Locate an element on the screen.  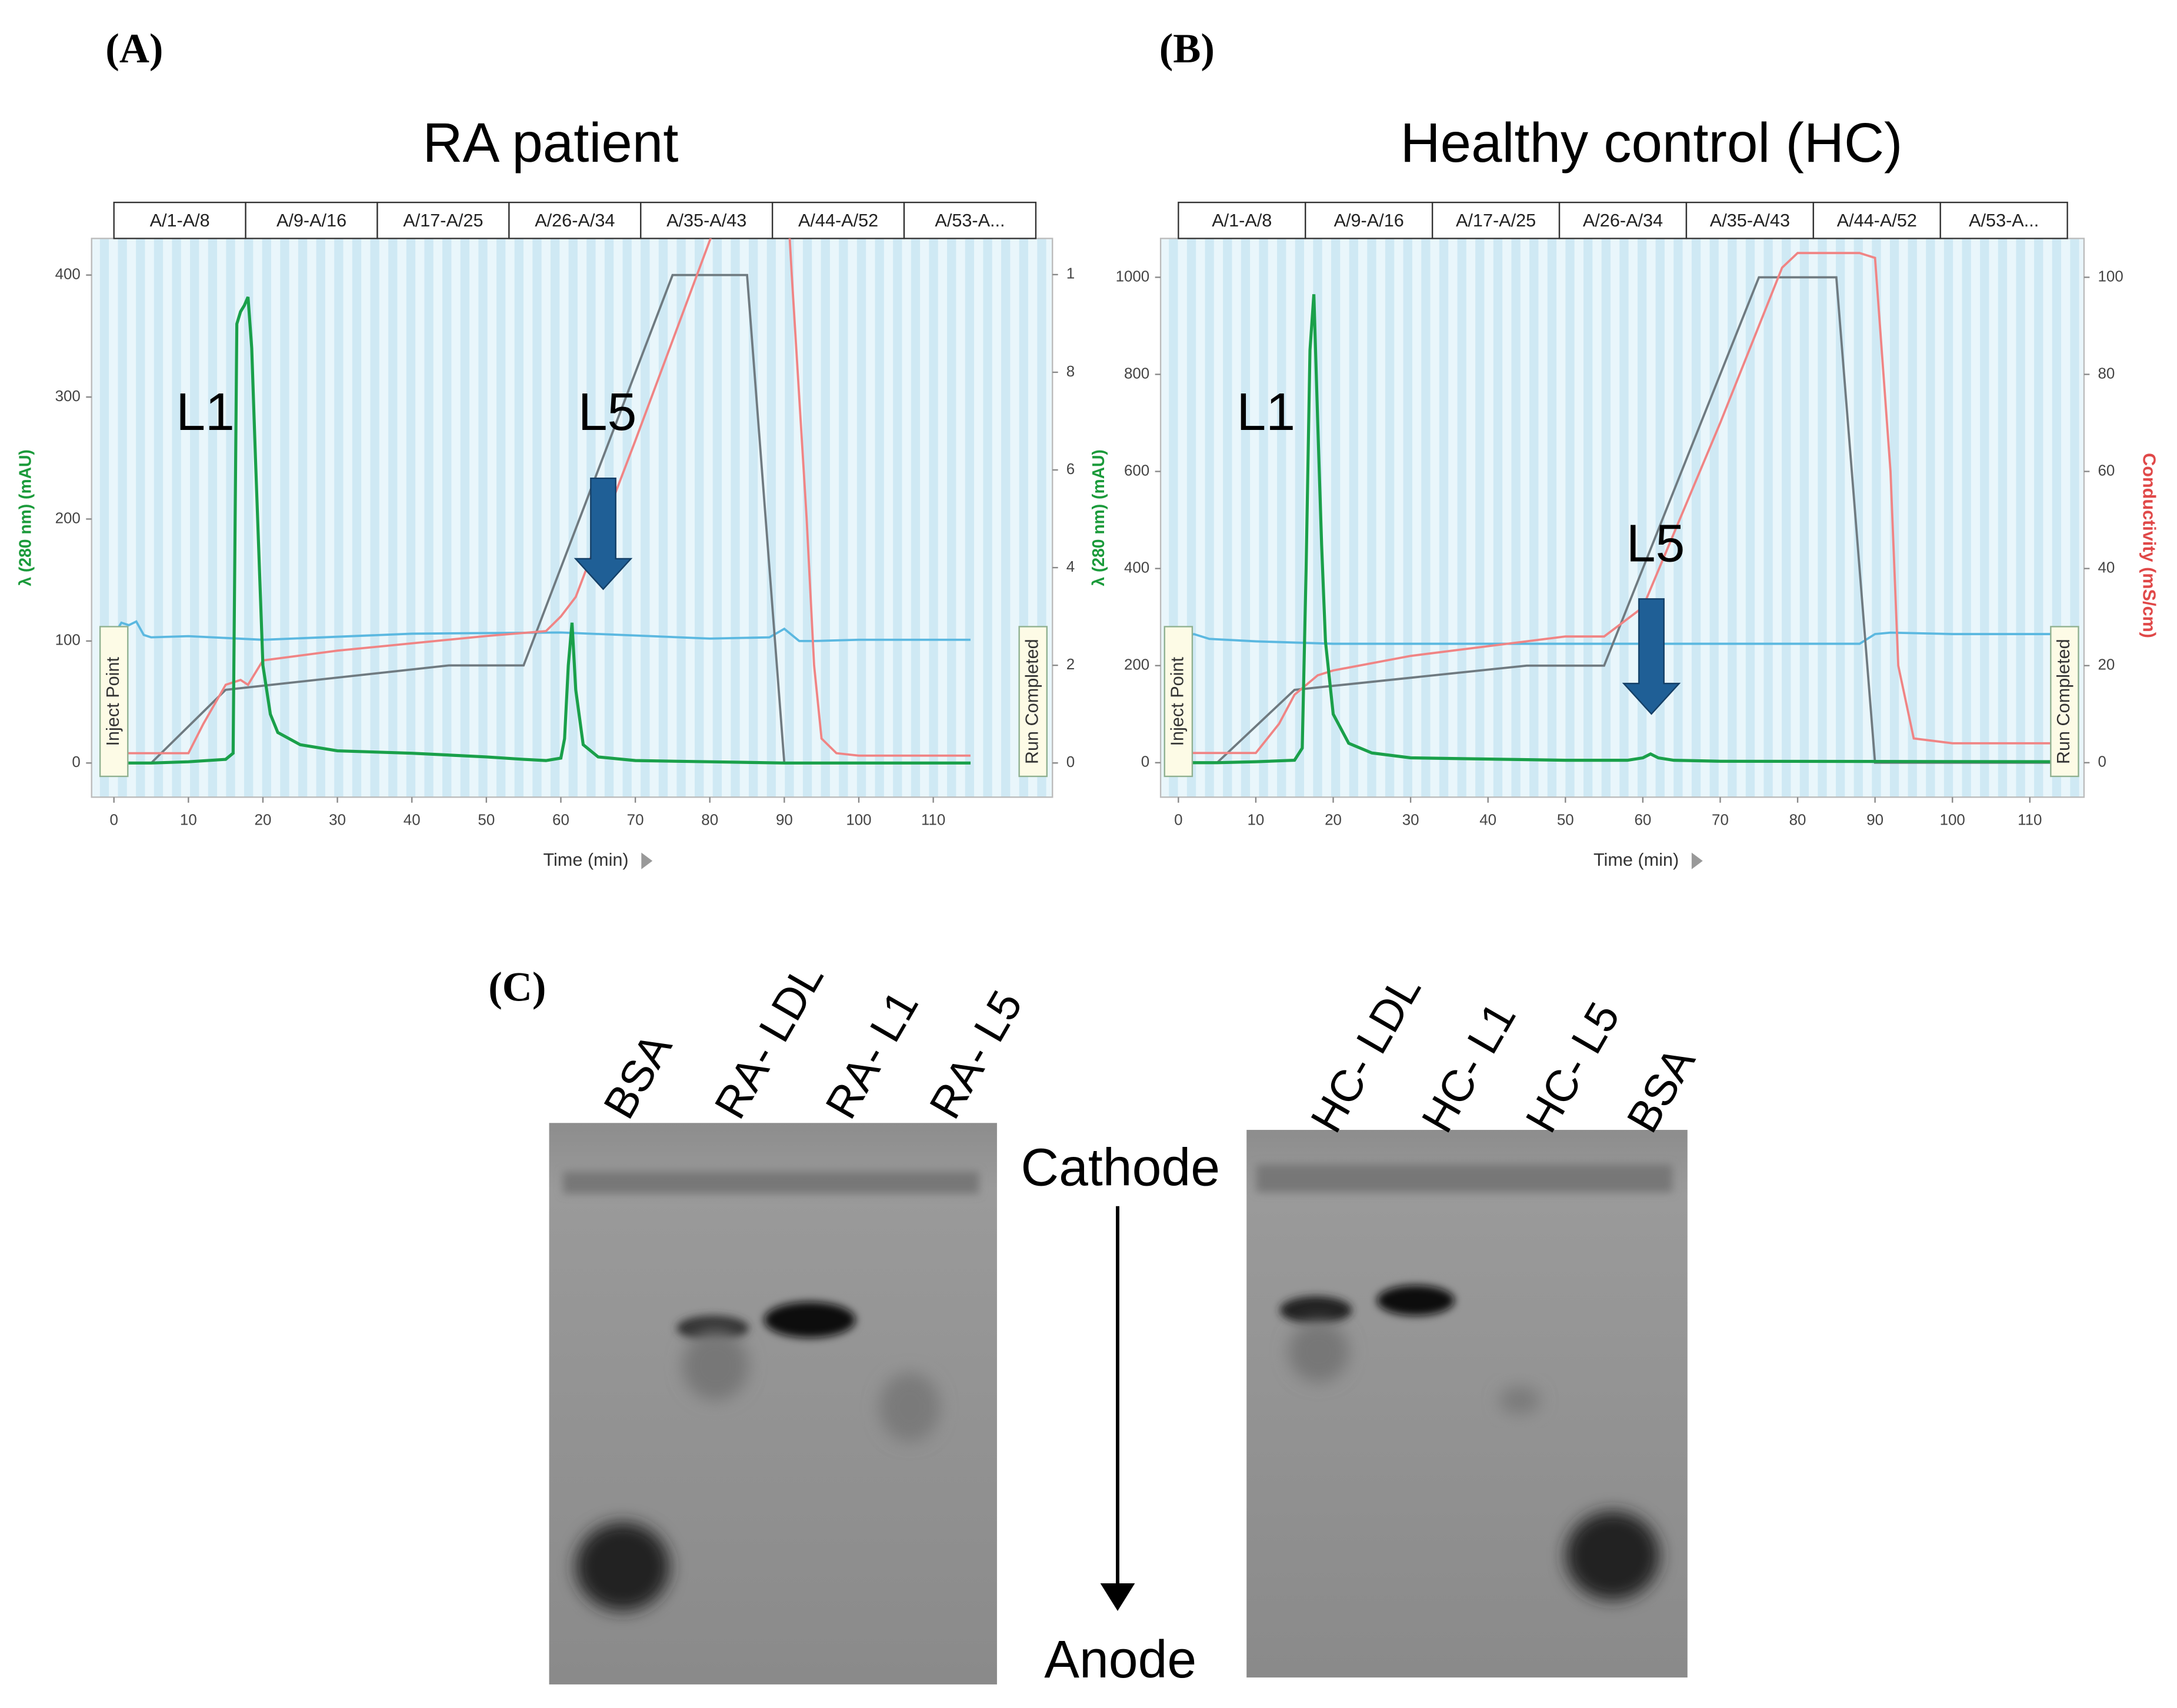
peak-arrow is located at coordinates (603, 534).